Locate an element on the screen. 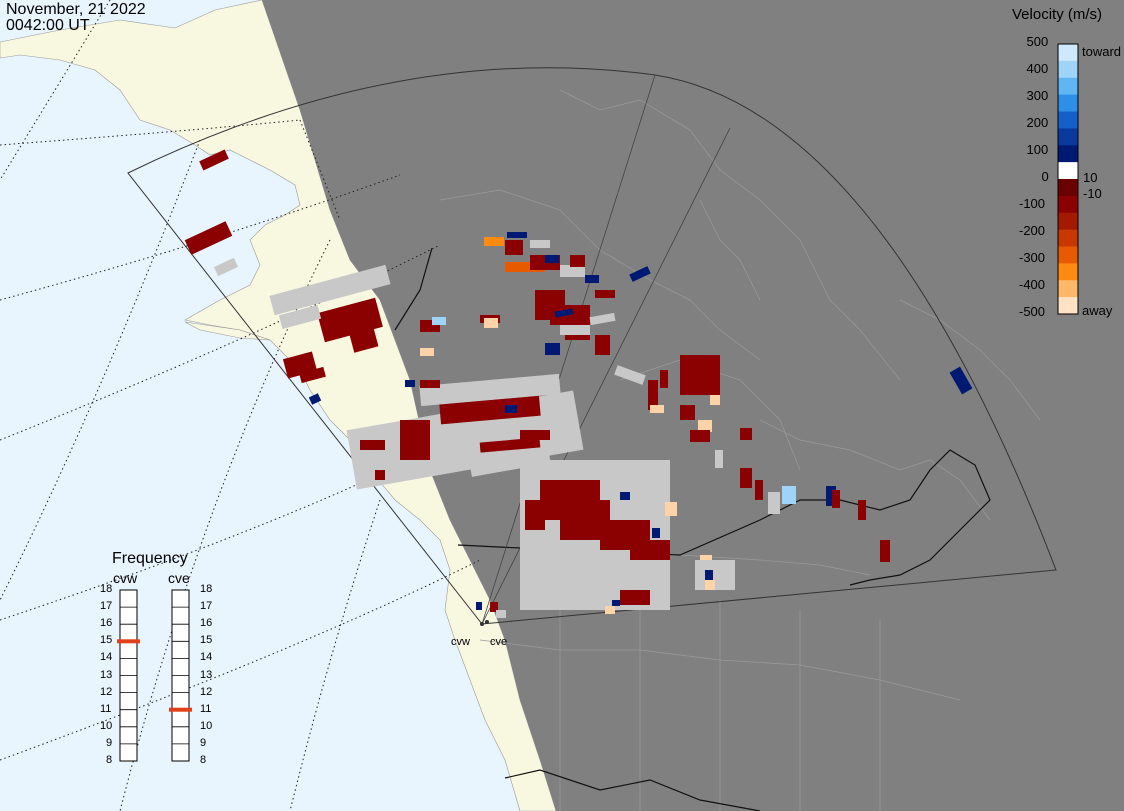 Image resolution: width=1124 pixels, height=811 pixels. freq-tick-left-15: 15 is located at coordinates (106, 640).